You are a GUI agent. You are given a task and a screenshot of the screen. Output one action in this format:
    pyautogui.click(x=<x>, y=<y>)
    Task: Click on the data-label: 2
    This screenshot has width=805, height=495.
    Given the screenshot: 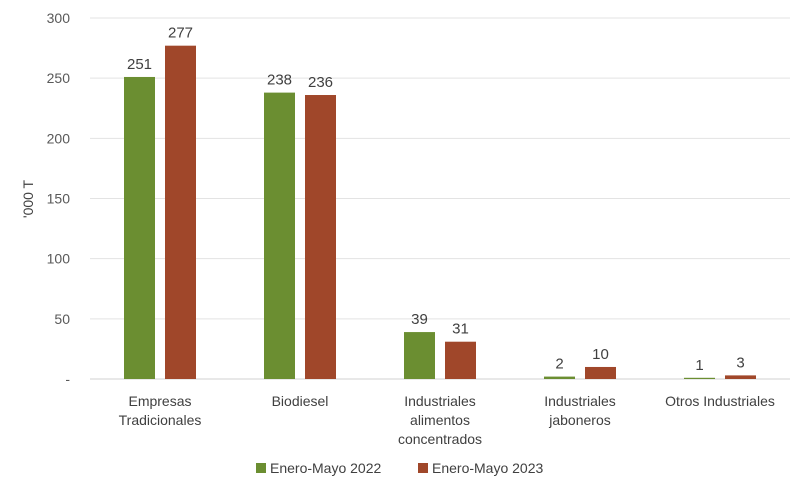 What is the action you would take?
    pyautogui.click(x=559, y=364)
    